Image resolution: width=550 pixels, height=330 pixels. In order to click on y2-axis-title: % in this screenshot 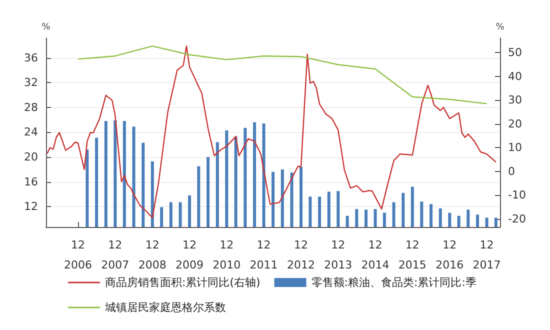, I will do `click(500, 27)`.